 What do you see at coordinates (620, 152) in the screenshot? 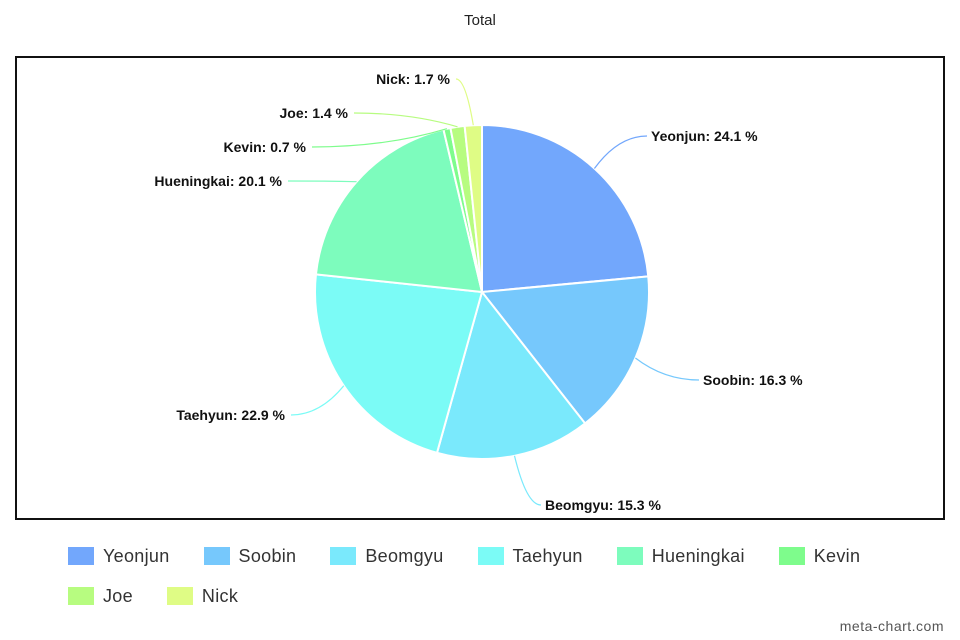
I see `leader-line-yeonjun` at bounding box center [620, 152].